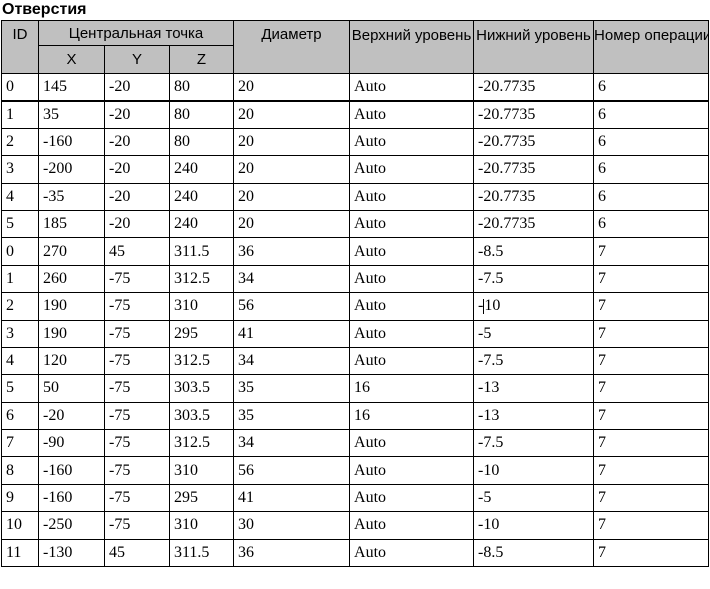  Describe the element at coordinates (71, 224) in the screenshot. I see `cell-x: 185` at that location.